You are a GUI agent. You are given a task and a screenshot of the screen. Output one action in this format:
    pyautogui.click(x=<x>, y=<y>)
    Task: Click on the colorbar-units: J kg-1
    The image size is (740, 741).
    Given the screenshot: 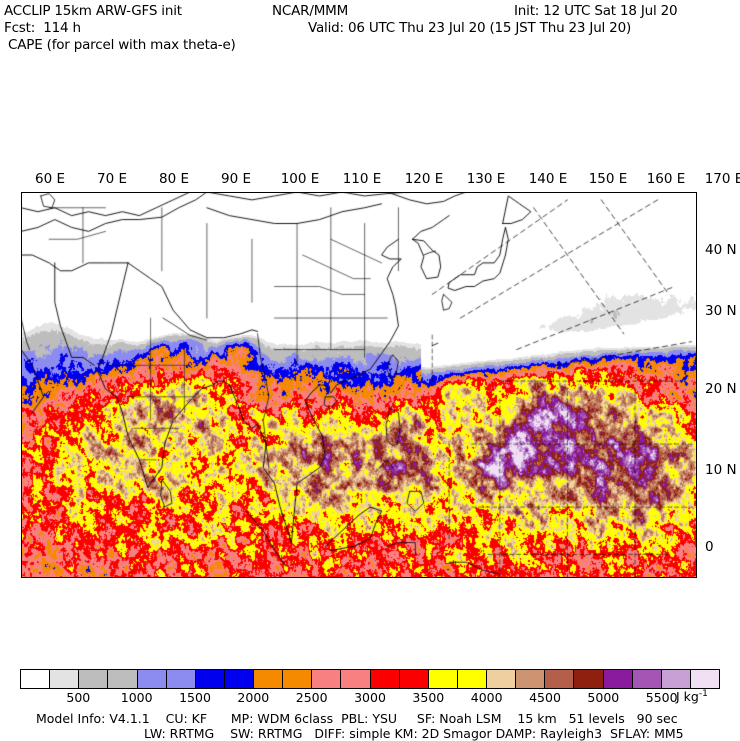 What is the action you would take?
    pyautogui.click(x=692, y=696)
    